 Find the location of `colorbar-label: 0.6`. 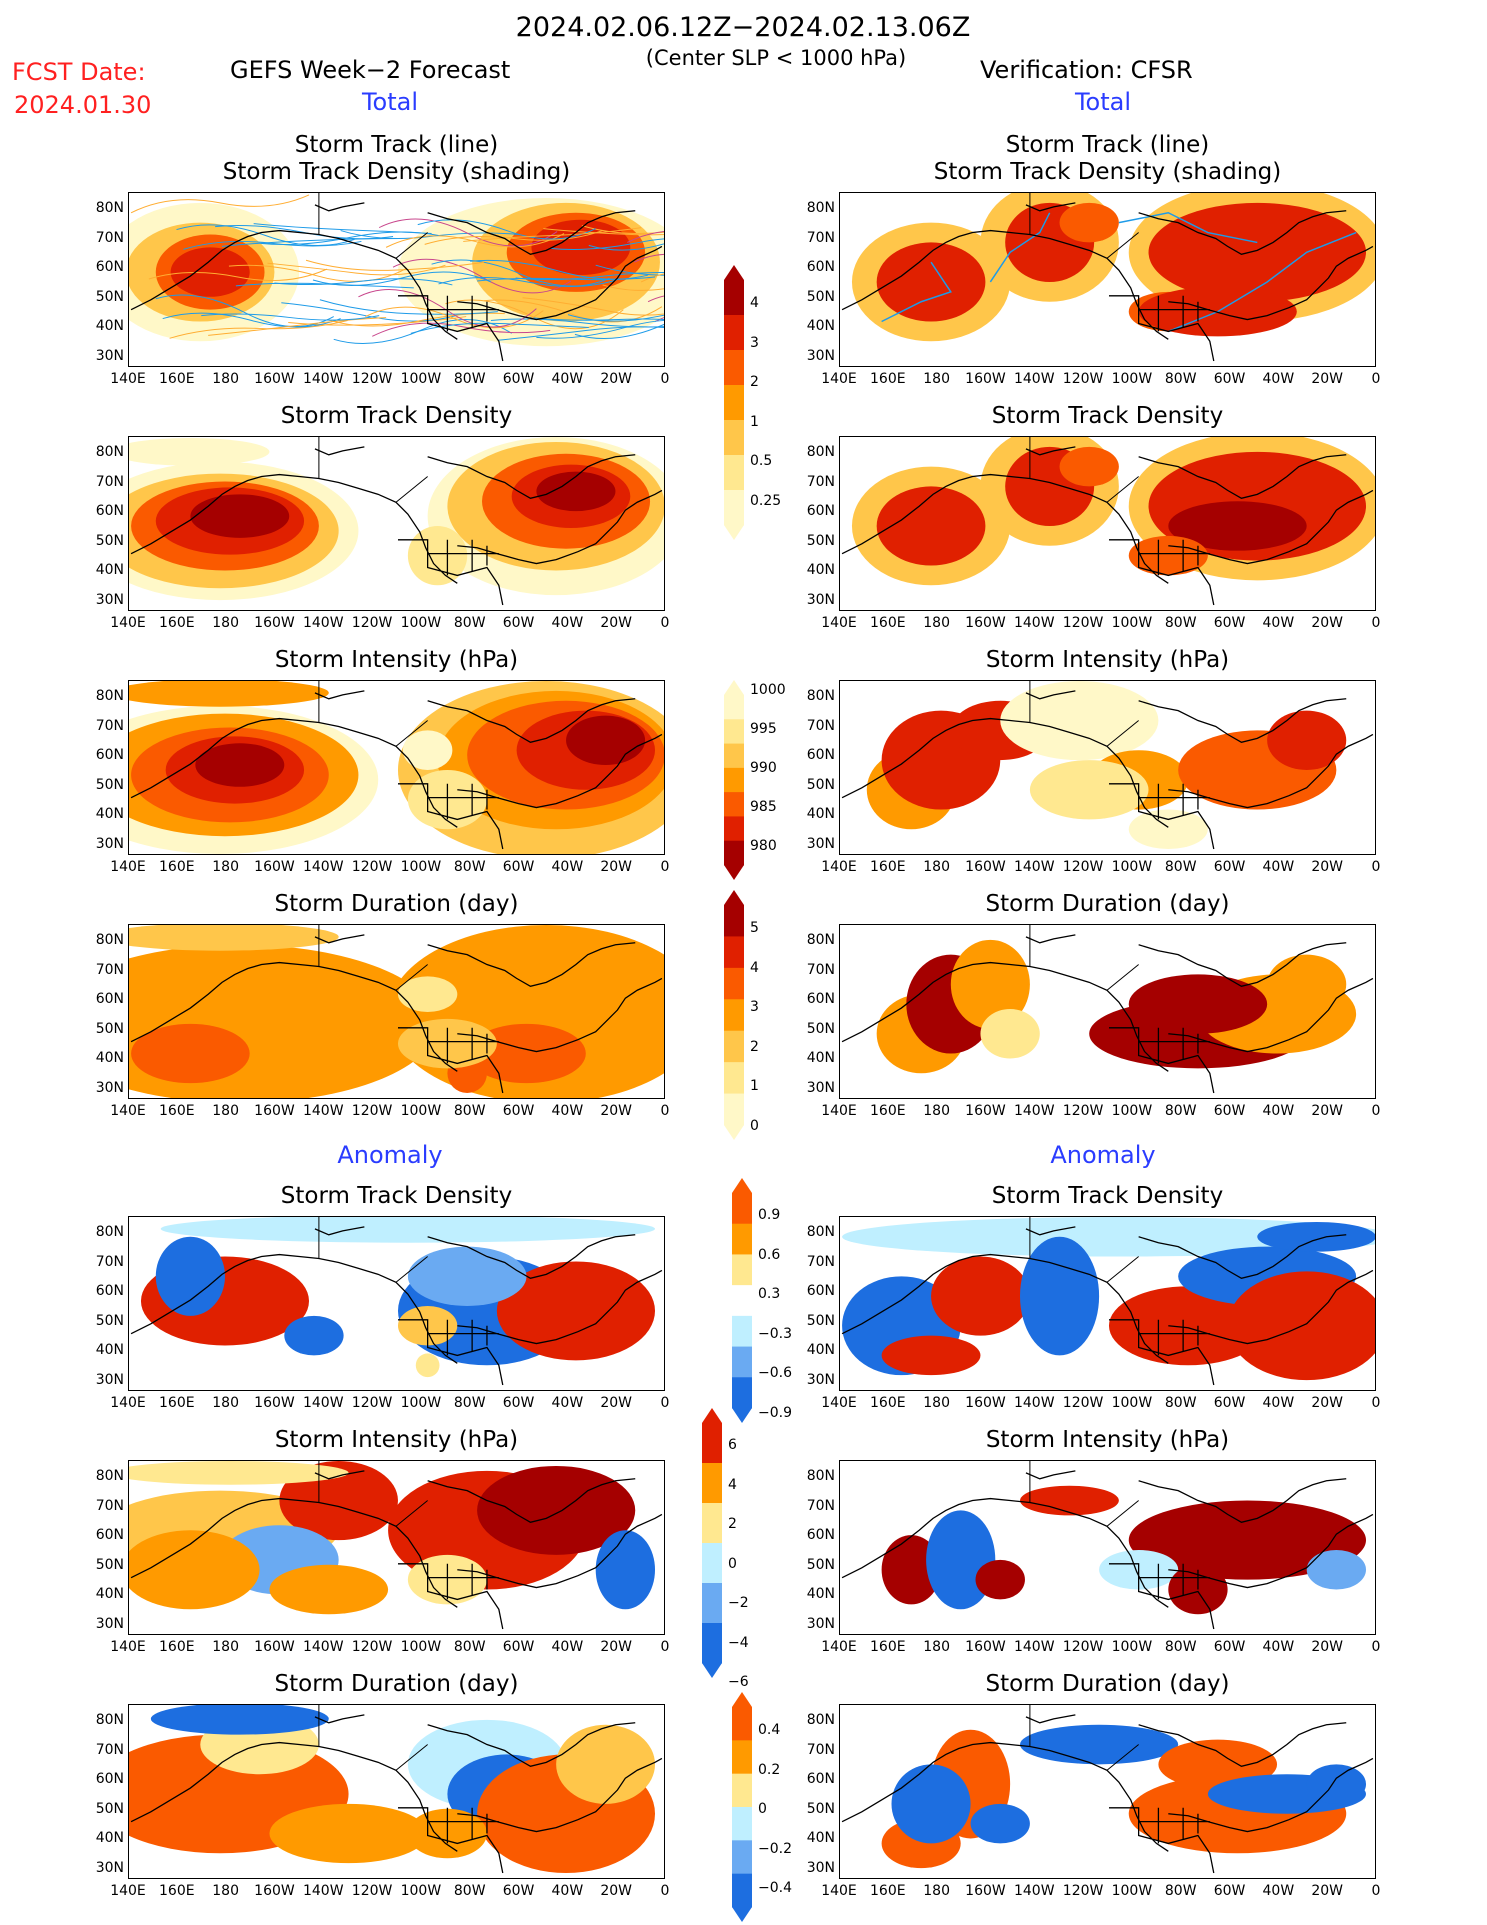

colorbar-label: 0.6 is located at coordinates (769, 1254).